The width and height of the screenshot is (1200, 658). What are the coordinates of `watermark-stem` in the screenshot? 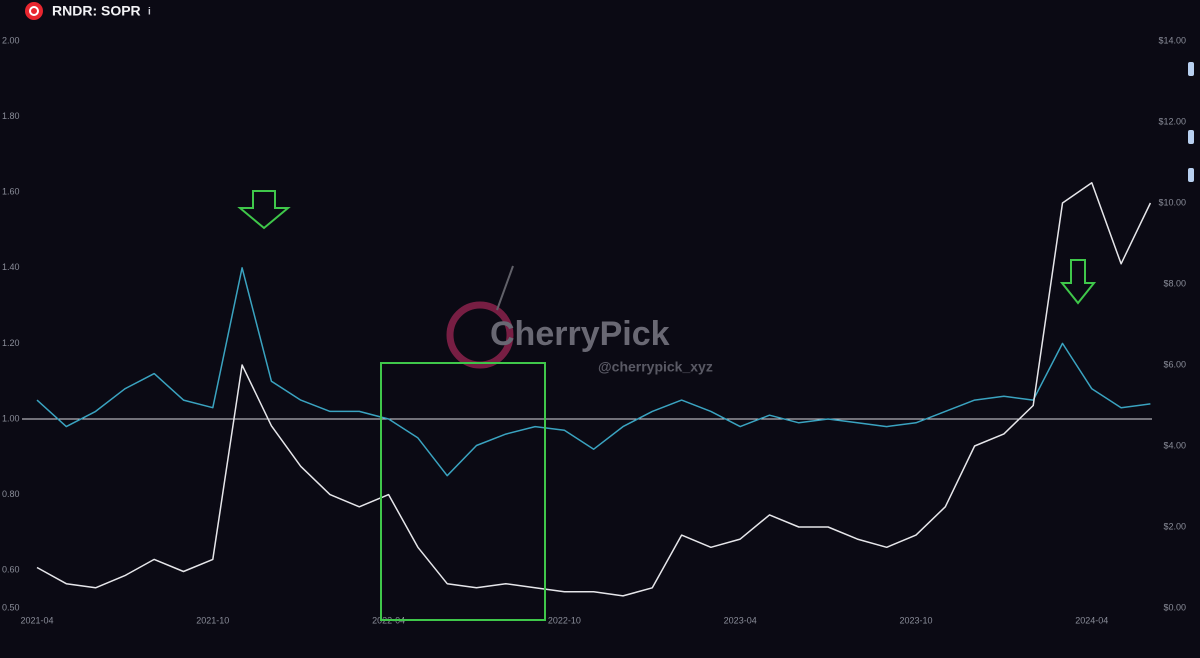 It's located at (505, 288).